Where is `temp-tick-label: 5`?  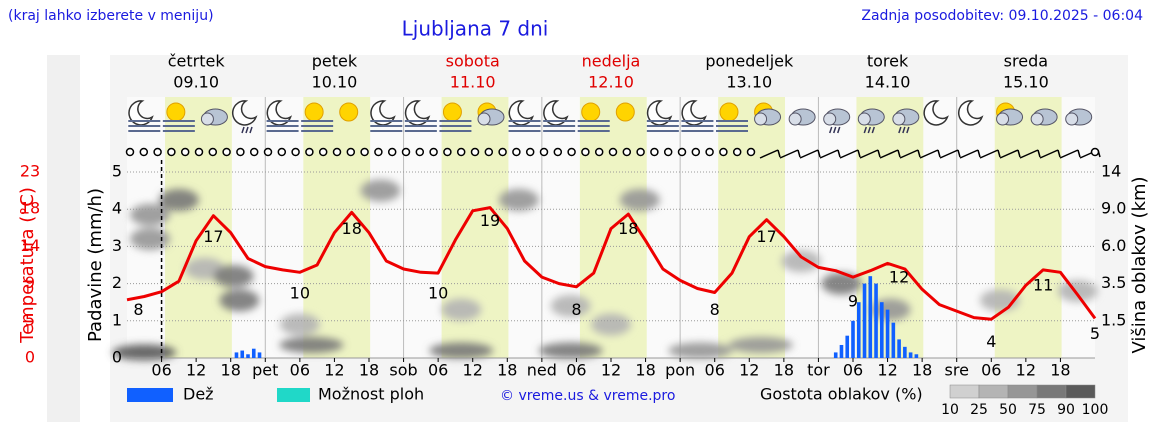 temp-tick-label: 5 is located at coordinates (30, 319).